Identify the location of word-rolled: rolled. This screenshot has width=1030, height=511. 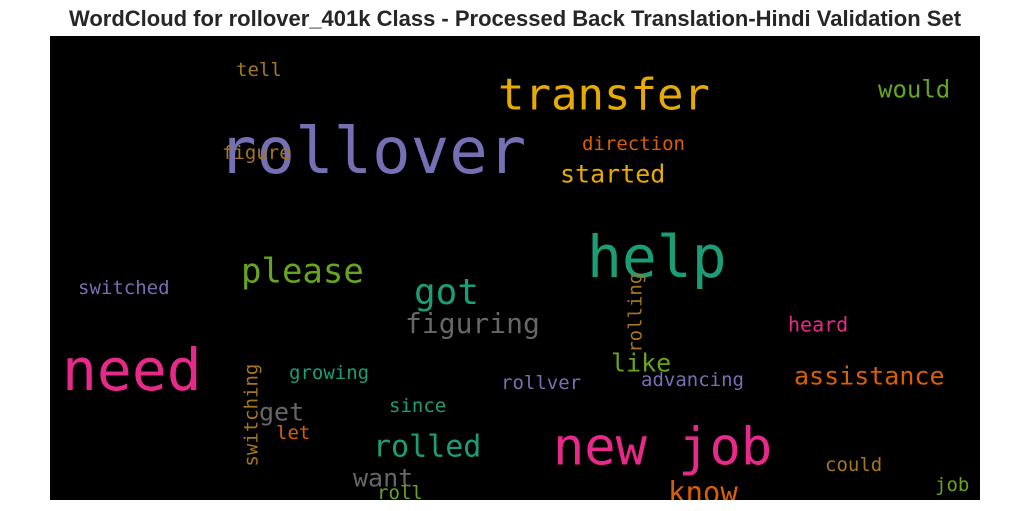
(427, 446).